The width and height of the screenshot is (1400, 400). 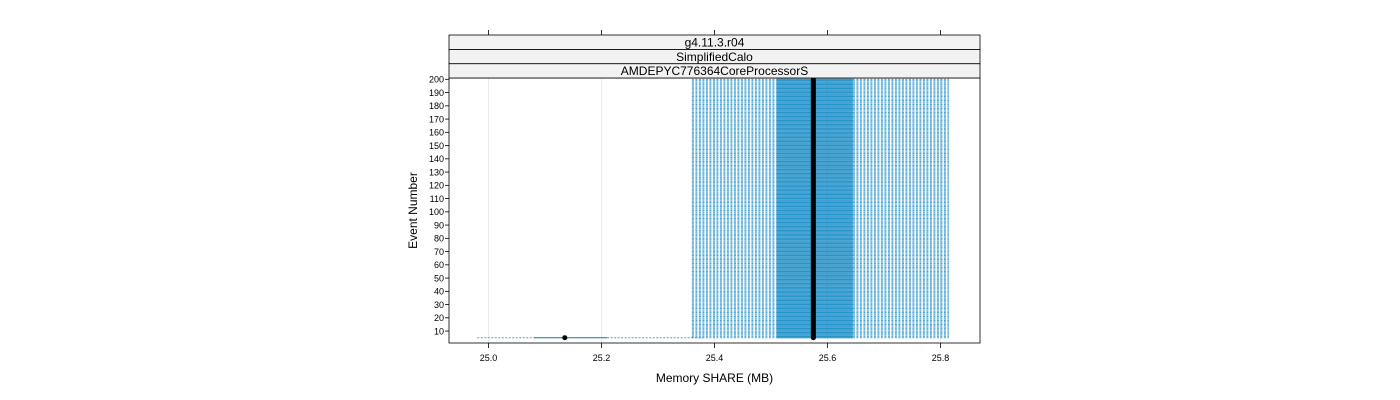 I want to click on y-tick-label-12: 130, so click(x=436, y=172).